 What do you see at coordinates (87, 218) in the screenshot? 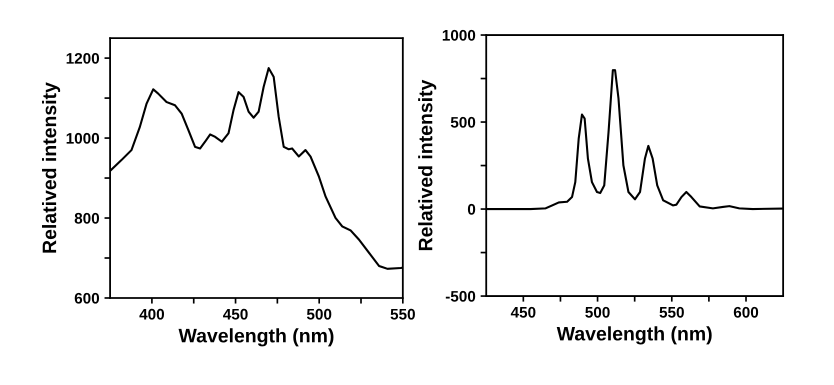
I see `y-tick-label: 800` at bounding box center [87, 218].